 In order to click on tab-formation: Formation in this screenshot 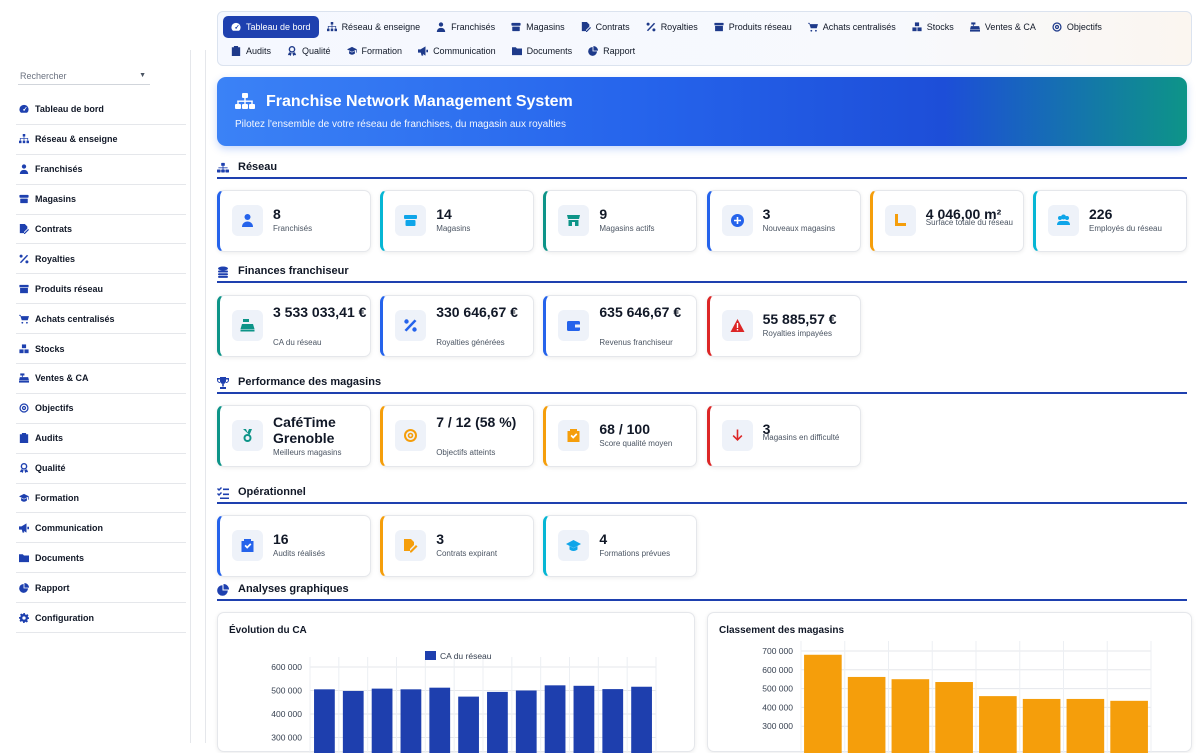, I will do `click(375, 51)`.